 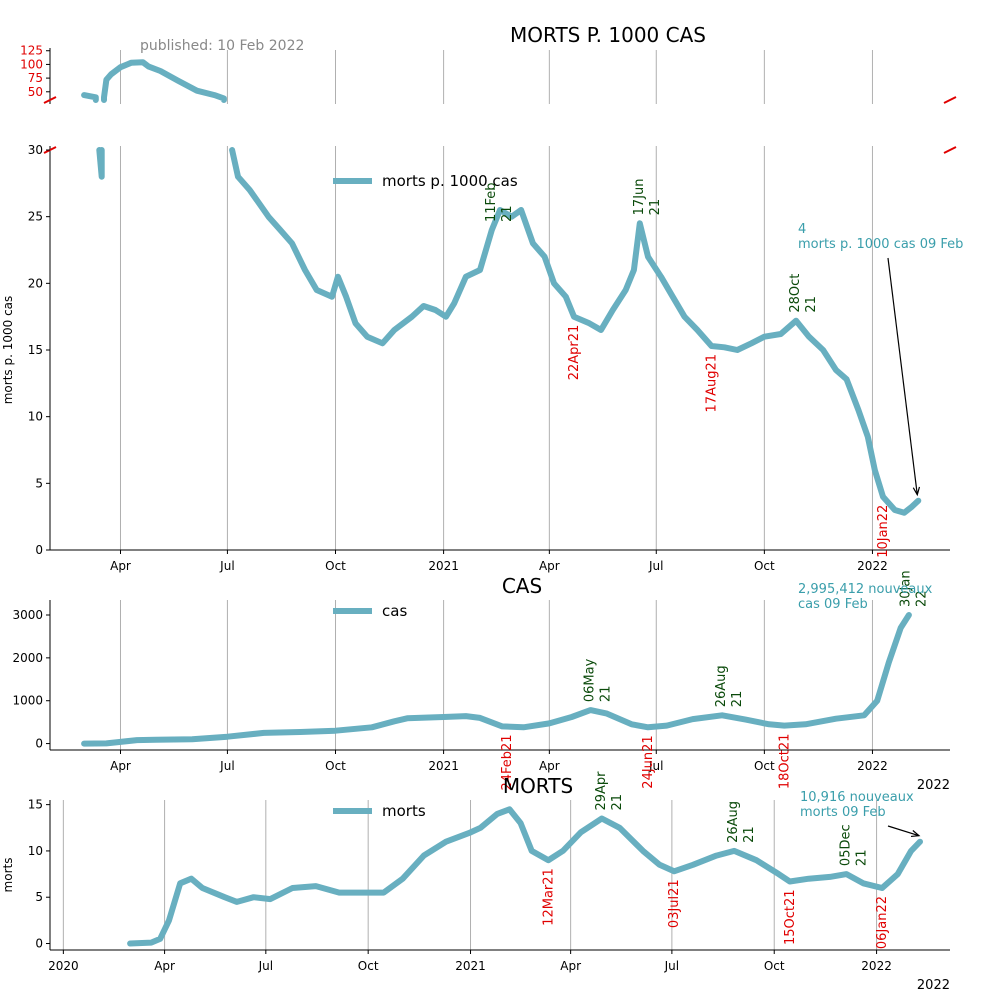 What do you see at coordinates (39, 944) in the screenshot?
I see `deaths-ytick-label: 0` at bounding box center [39, 944].